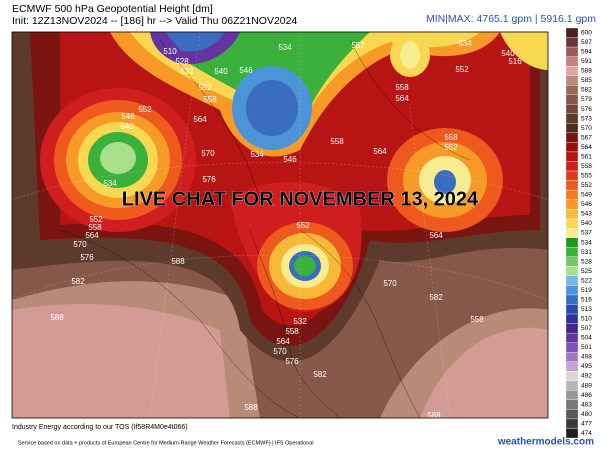 This screenshot has height=455, width=600. I want to click on colorbar-label: 522, so click(586, 280).